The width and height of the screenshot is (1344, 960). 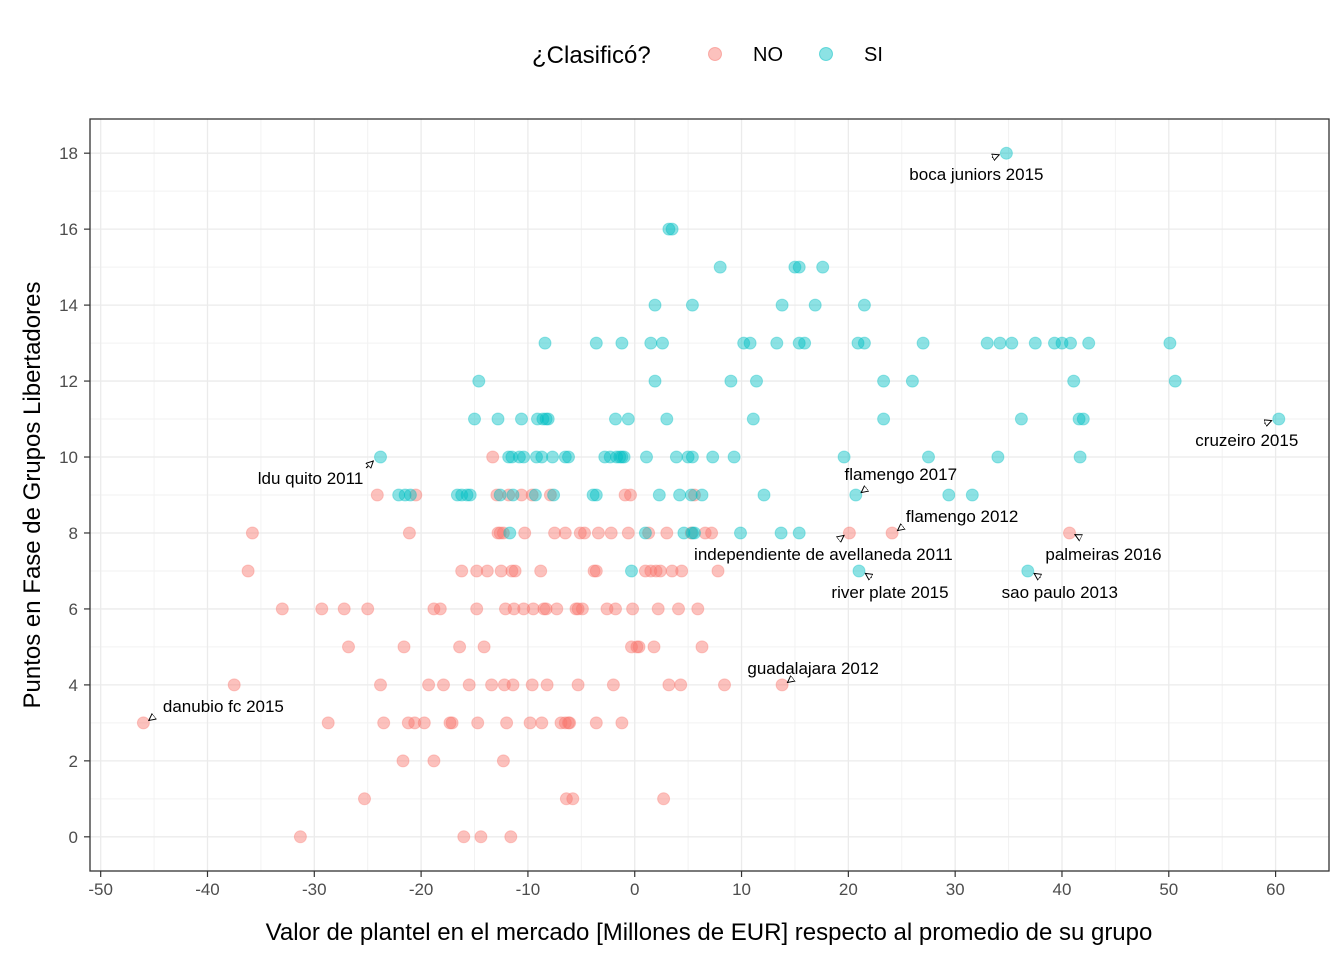 What do you see at coordinates (207, 889) in the screenshot?
I see `x-tick-label: -40` at bounding box center [207, 889].